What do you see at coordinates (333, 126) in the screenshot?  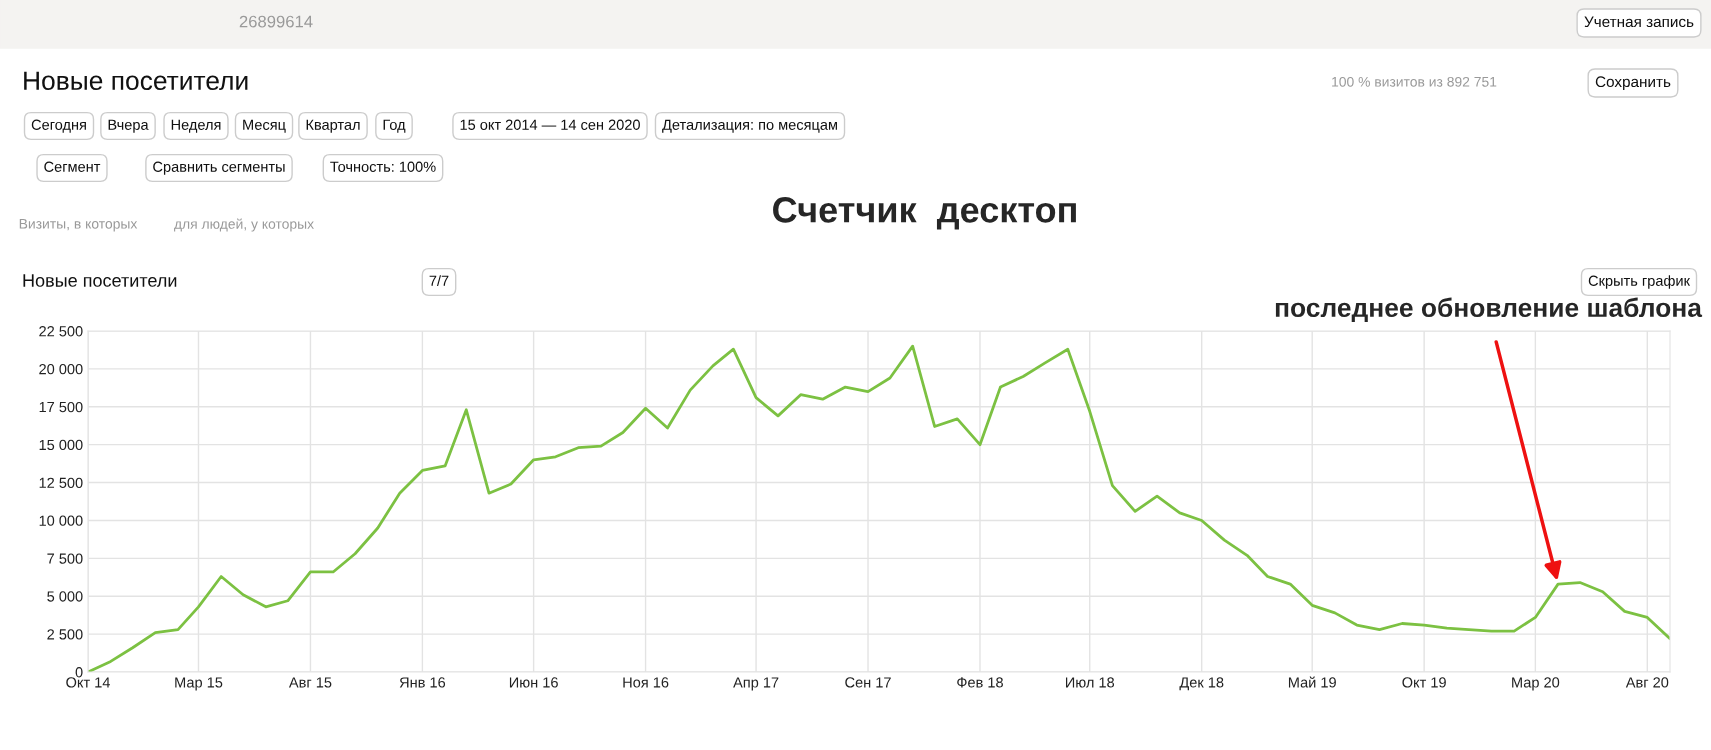 I see `text: Квартал` at bounding box center [333, 126].